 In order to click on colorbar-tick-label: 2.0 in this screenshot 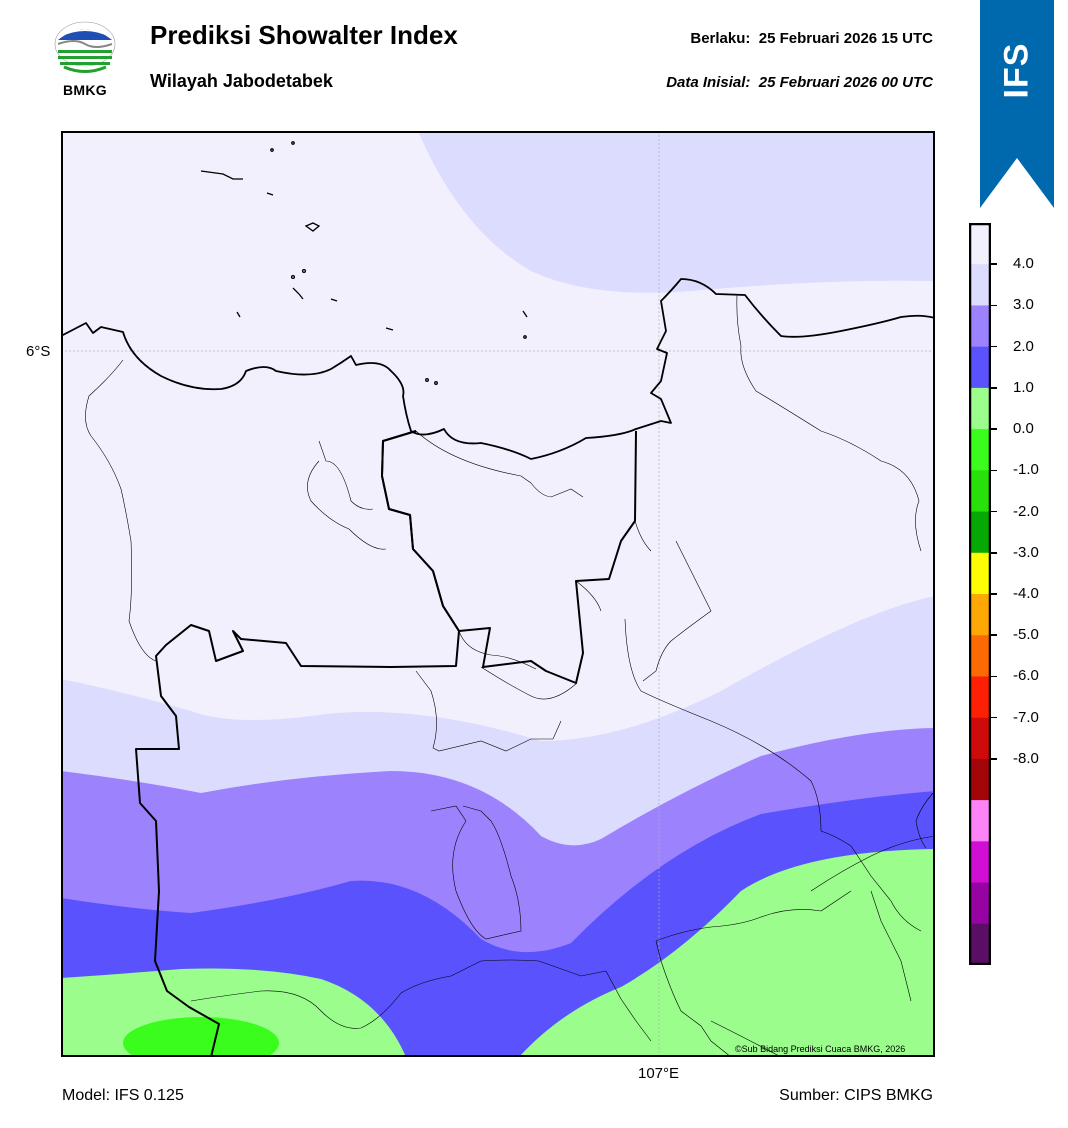, I will do `click(1023, 346)`.